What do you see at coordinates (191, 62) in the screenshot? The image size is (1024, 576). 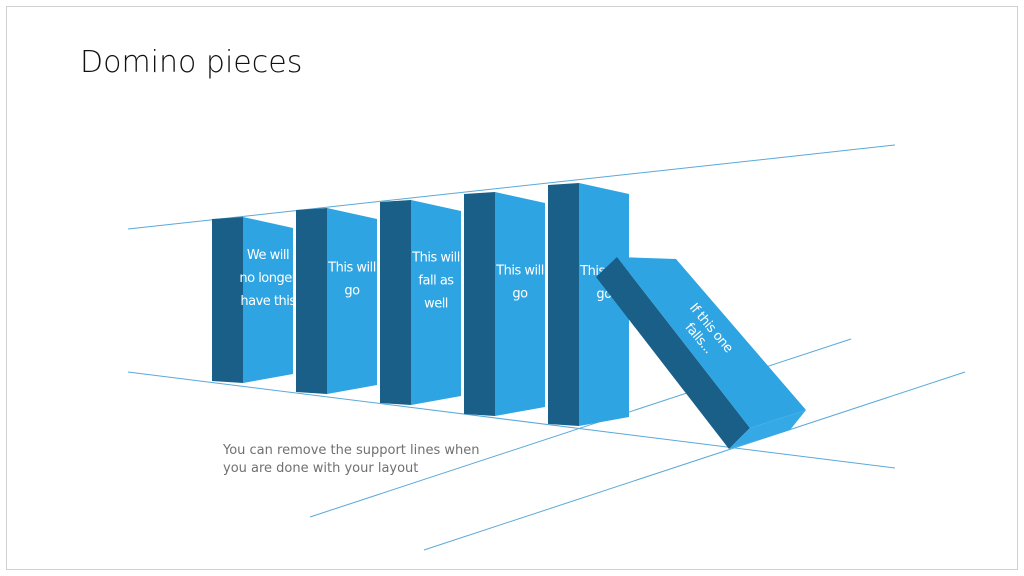 I see `title: Domino pieces` at bounding box center [191, 62].